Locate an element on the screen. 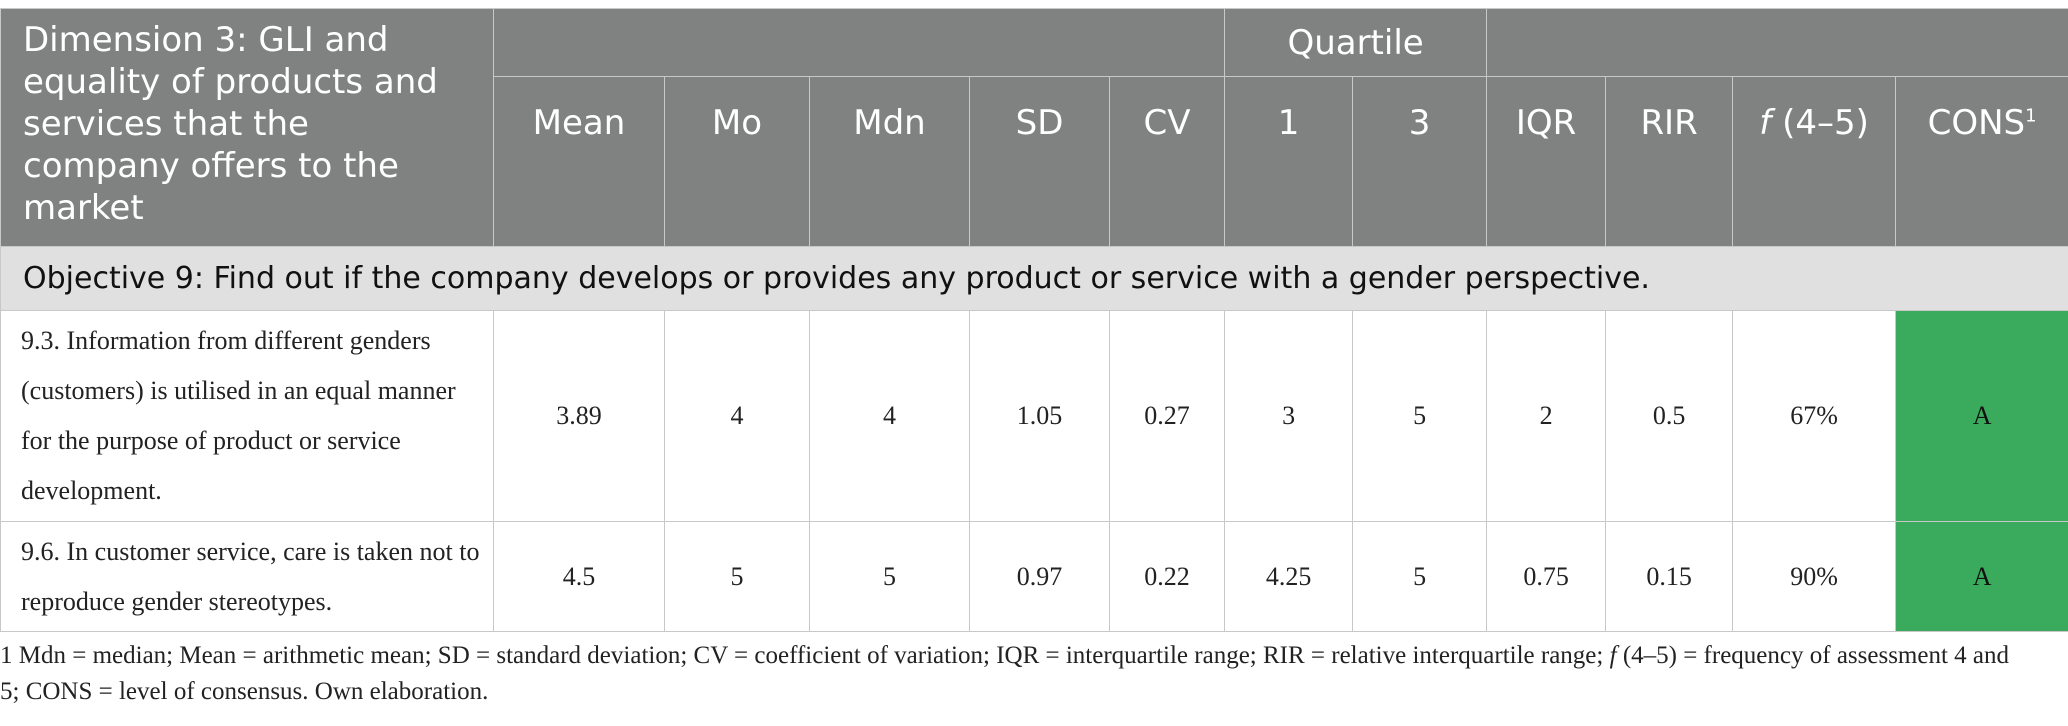 This screenshot has width=2068, height=726. header-blank-right is located at coordinates (1777, 42).